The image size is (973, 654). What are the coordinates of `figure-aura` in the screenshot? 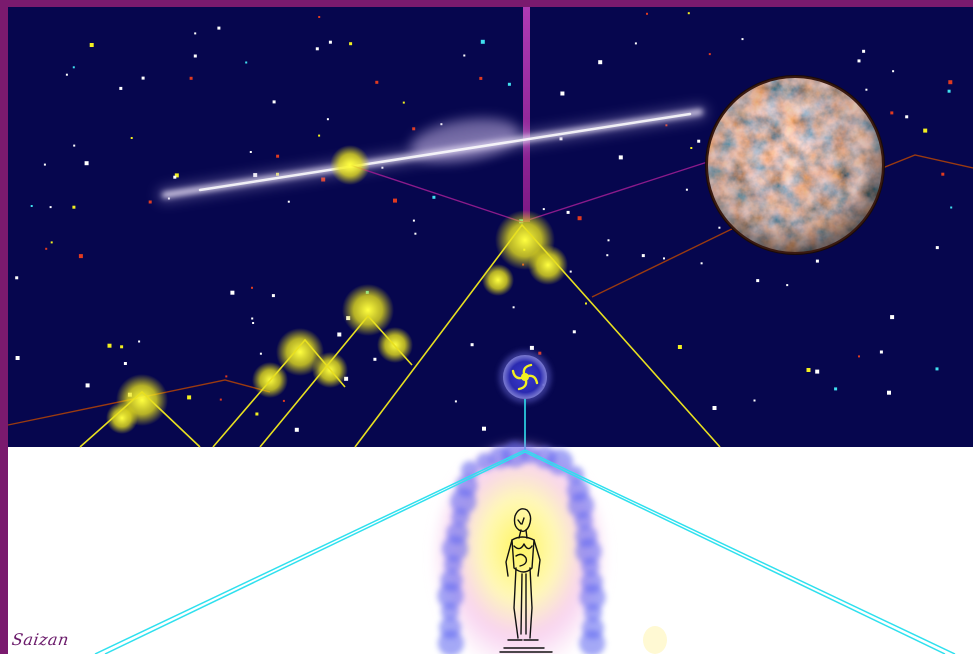 It's located at (520, 547).